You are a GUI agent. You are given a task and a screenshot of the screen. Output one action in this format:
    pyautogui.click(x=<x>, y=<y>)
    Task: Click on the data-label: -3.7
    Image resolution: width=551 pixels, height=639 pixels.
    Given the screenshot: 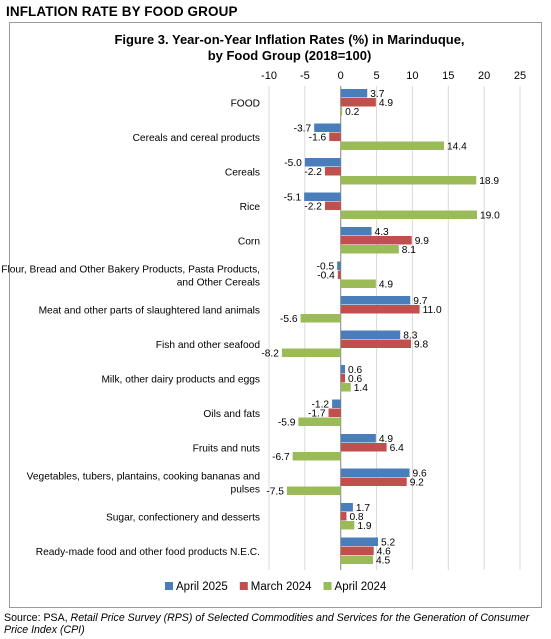 What is the action you would take?
    pyautogui.click(x=303, y=129)
    